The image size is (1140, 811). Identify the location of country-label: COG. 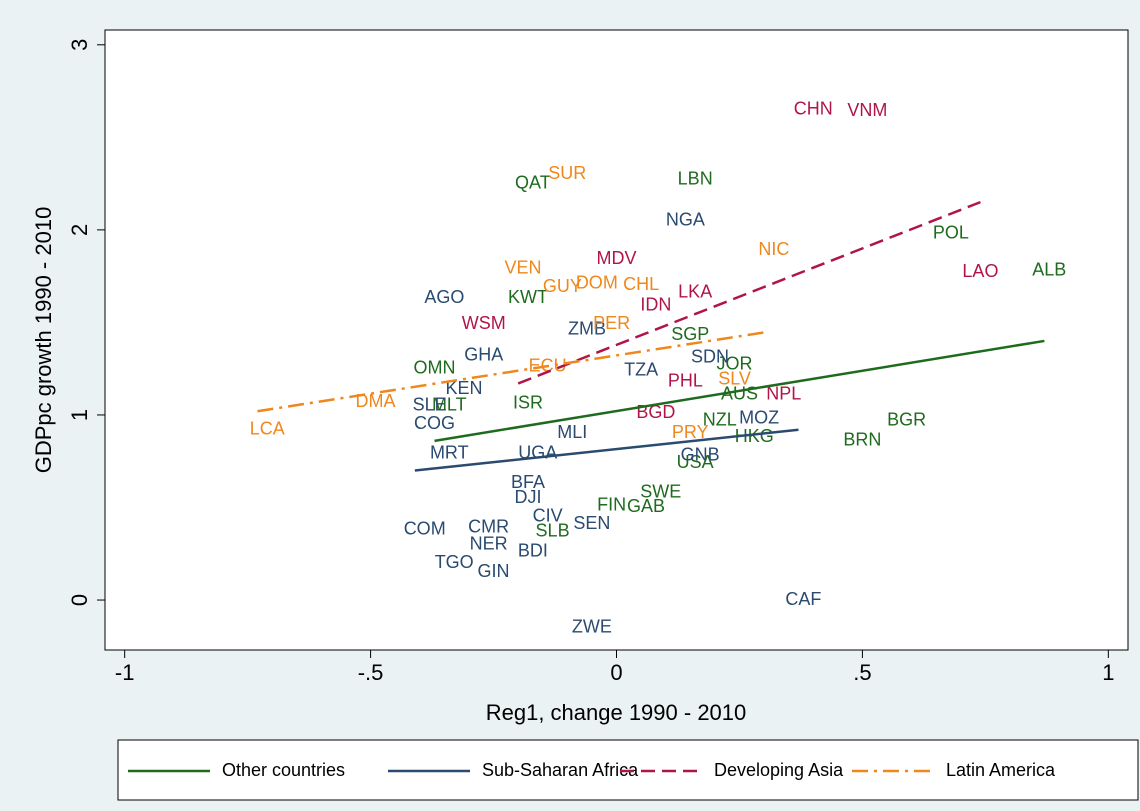
(434, 423).